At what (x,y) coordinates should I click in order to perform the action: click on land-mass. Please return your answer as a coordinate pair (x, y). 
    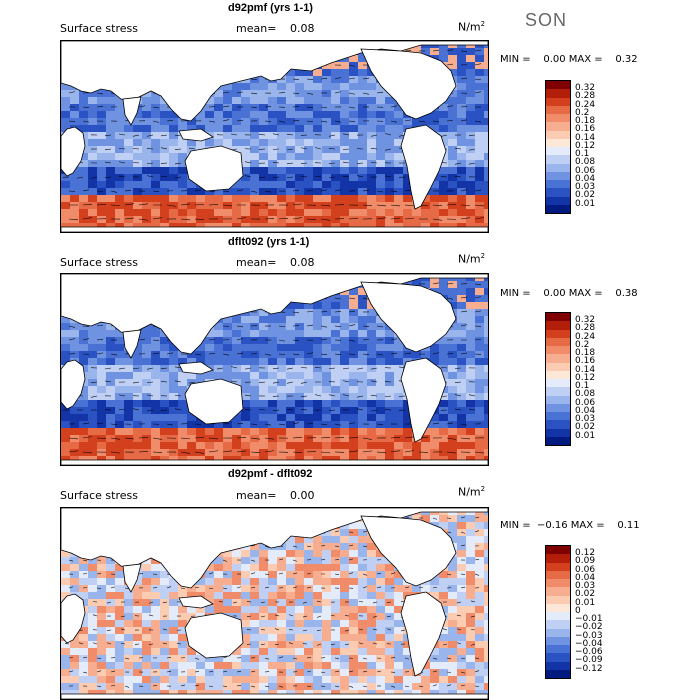
    Looking at the image, I should click on (274, 462).